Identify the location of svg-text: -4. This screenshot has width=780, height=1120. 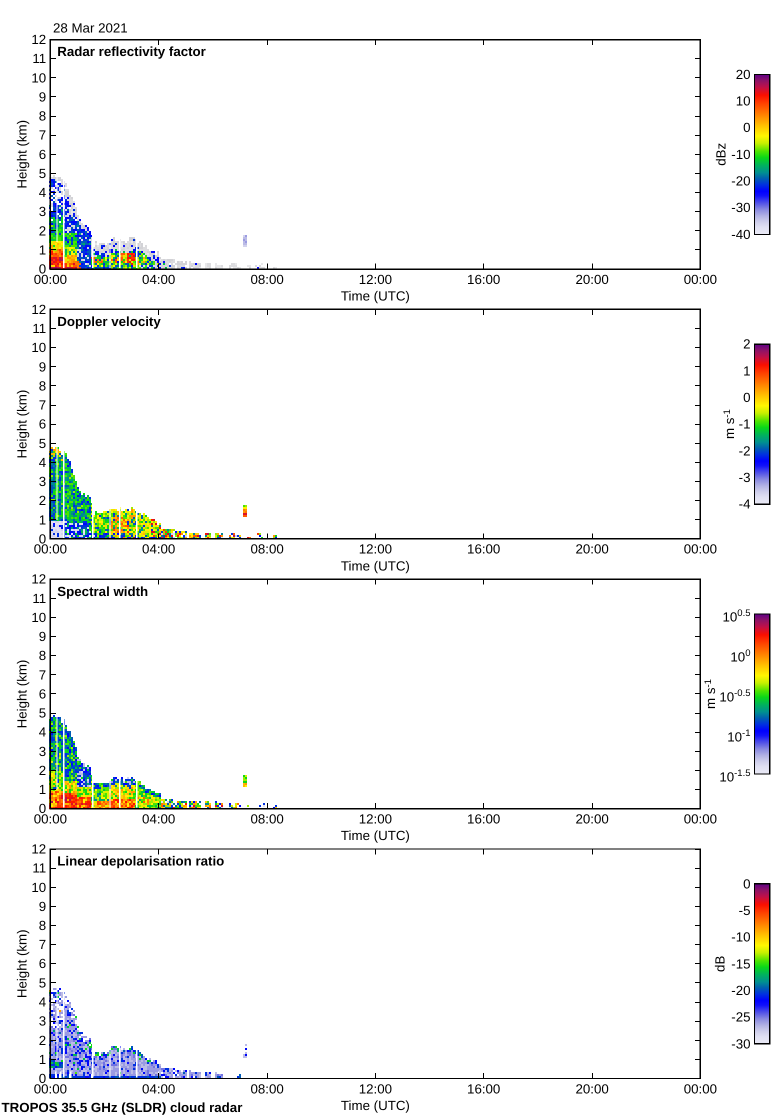
(745, 504).